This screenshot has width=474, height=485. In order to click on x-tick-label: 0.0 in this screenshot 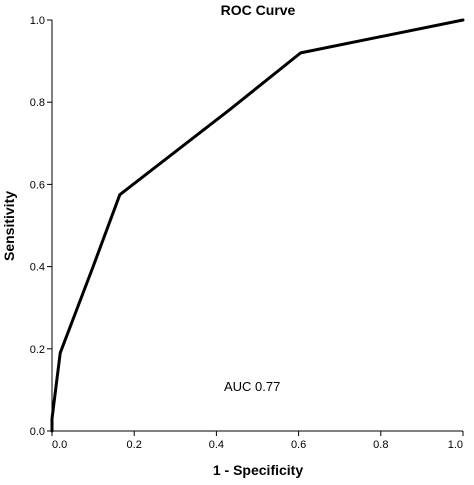, I will do `click(59, 445)`.